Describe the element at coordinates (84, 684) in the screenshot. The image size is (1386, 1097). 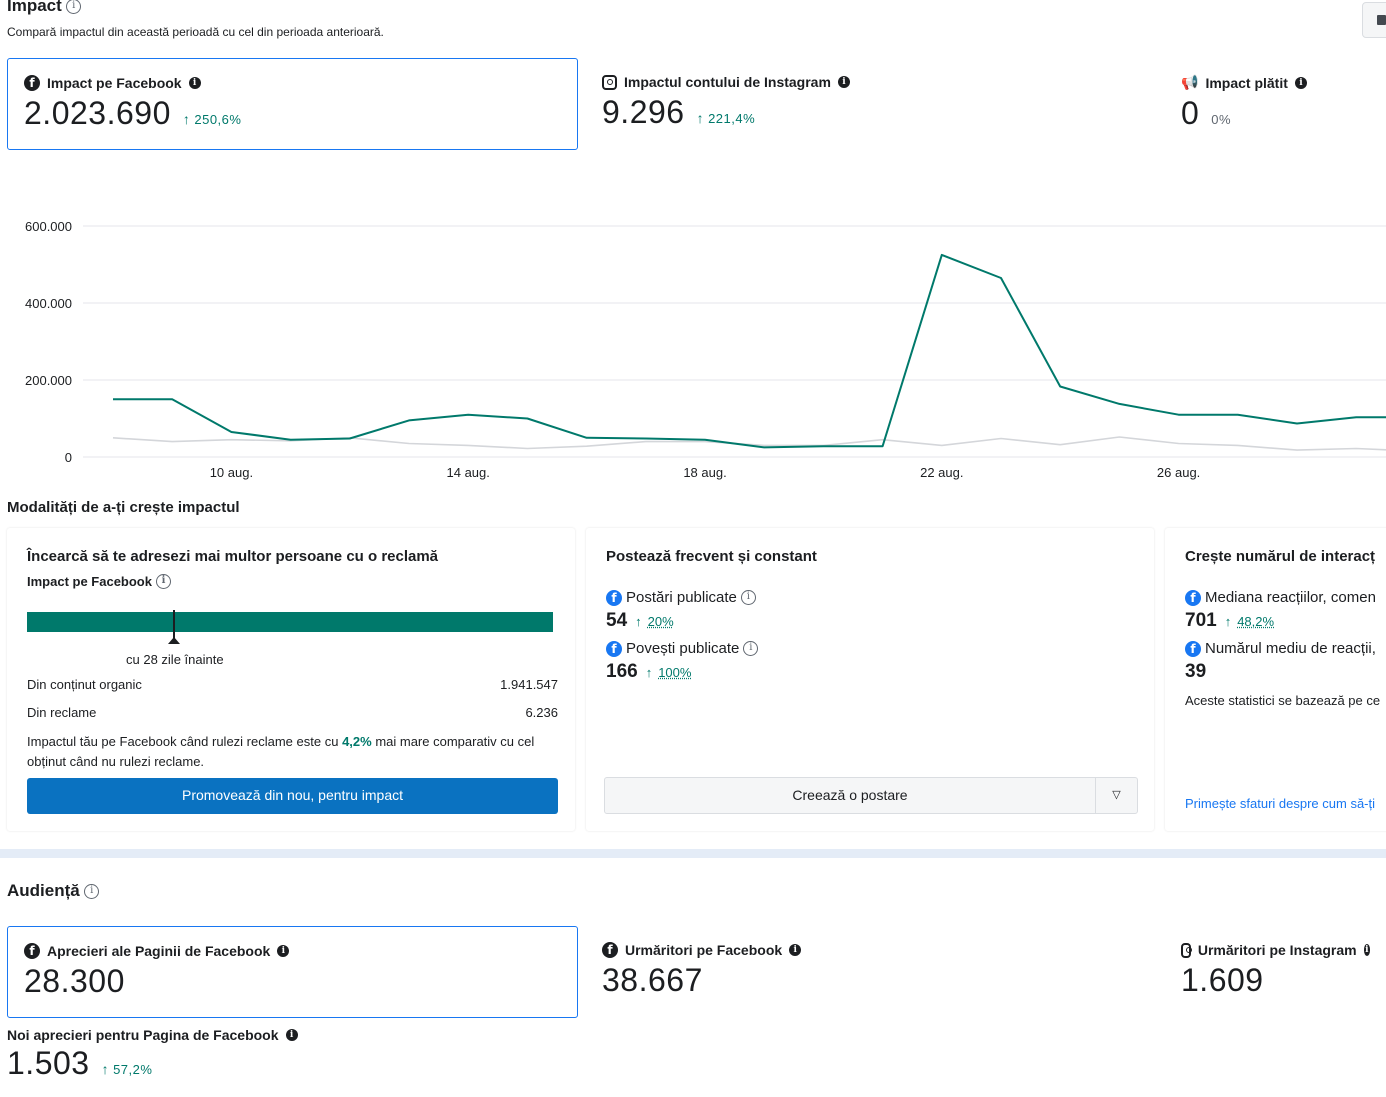
I see `row-label: Din conținut organic` at that location.